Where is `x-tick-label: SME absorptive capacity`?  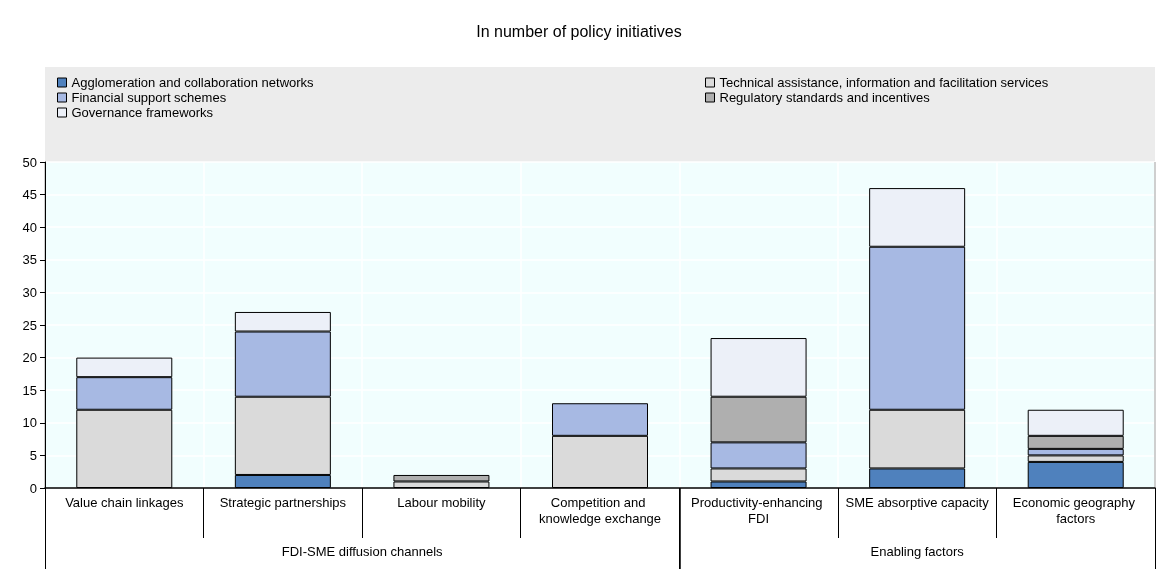
x-tick-label: SME absorptive capacity is located at coordinates (917, 502).